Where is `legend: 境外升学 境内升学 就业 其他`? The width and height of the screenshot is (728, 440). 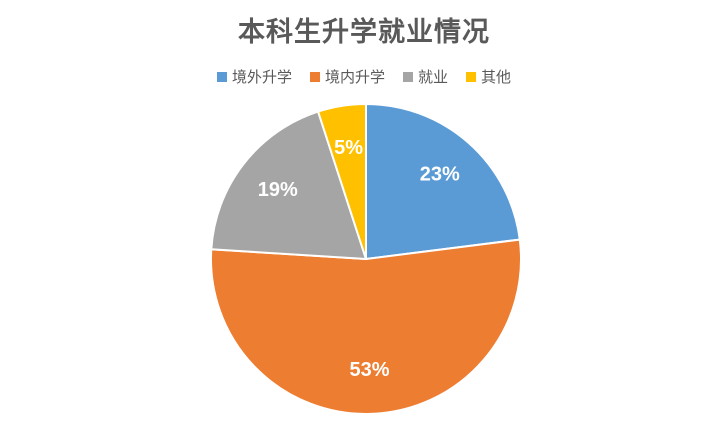 legend: 境外升学 境内升学 就业 其他 is located at coordinates (364, 76).